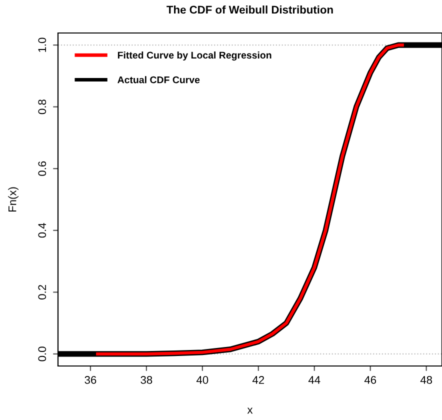 The width and height of the screenshot is (442, 420). What do you see at coordinates (13, 199) in the screenshot?
I see `y-axis-title: Fn(x)` at bounding box center [13, 199].